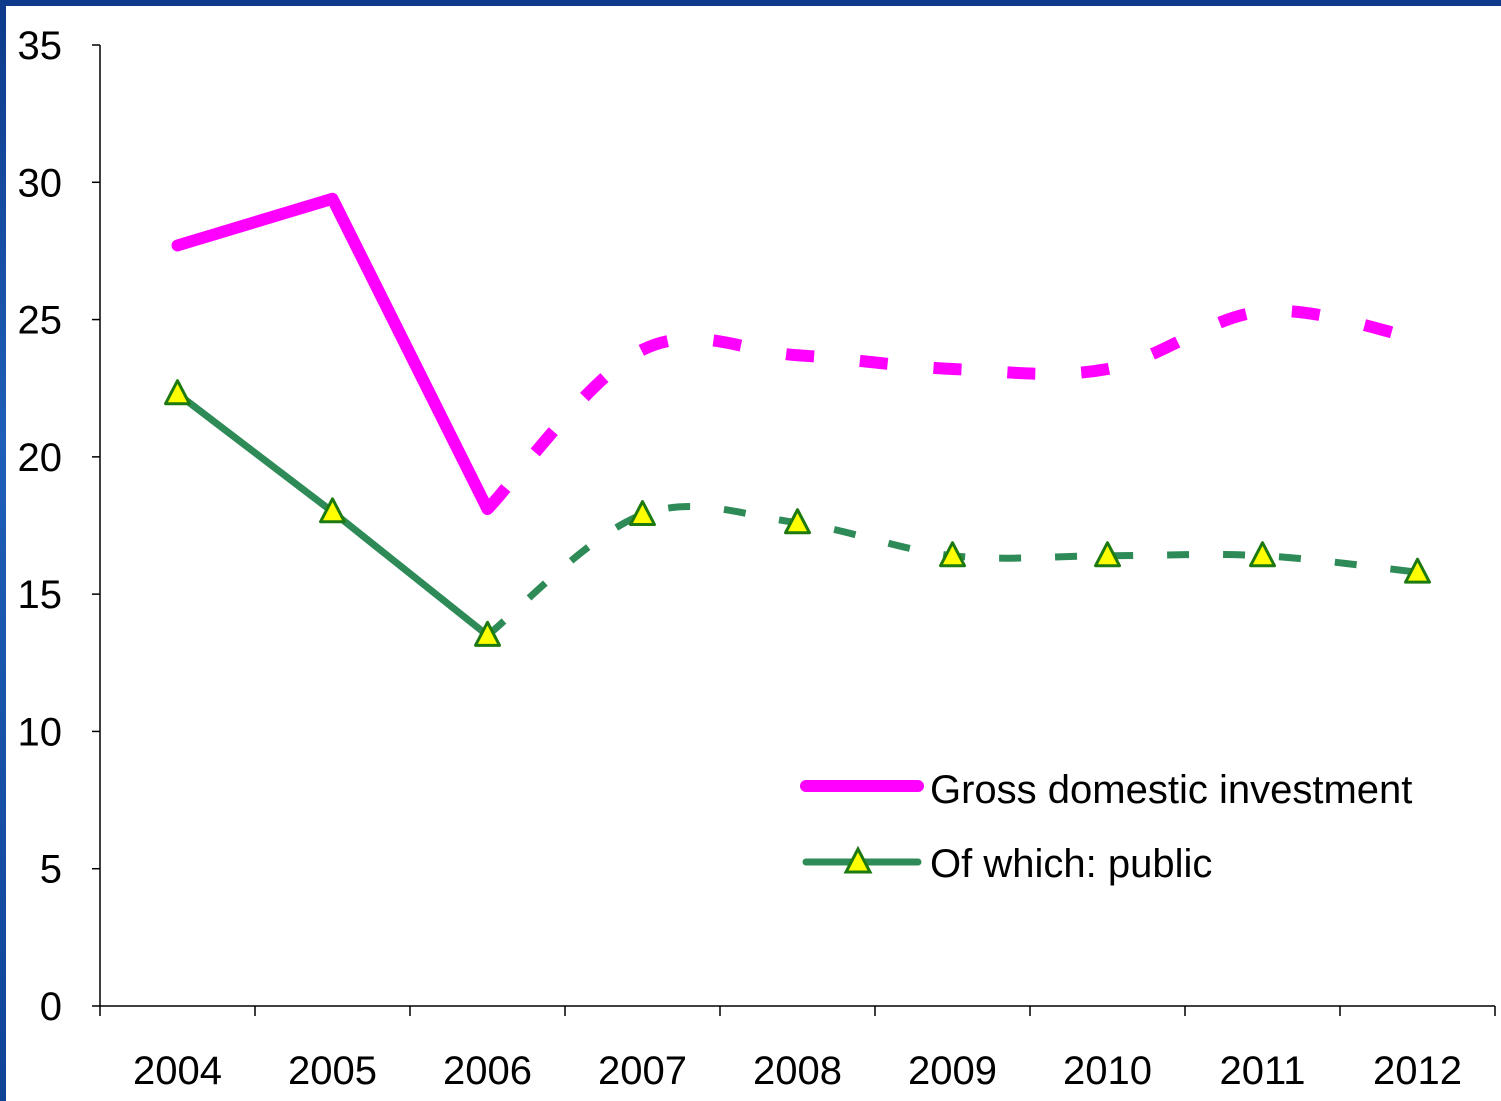 Image resolution: width=1501 pixels, height=1101 pixels. What do you see at coordinates (1071, 864) in the screenshot?
I see `legend-label-of-which-public: Of which: public` at bounding box center [1071, 864].